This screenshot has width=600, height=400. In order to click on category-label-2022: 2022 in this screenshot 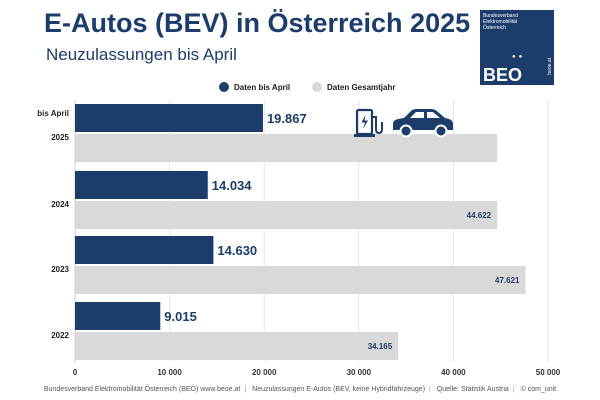, I will do `click(60, 335)`.